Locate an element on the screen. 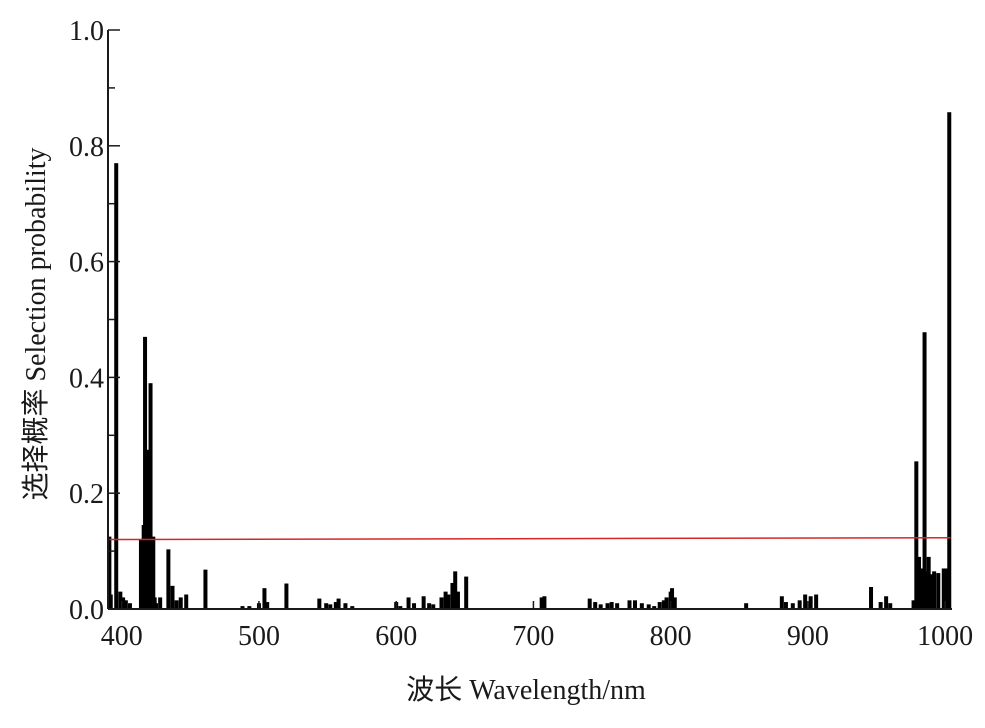  y-tick-label: 0.0 is located at coordinates (86, 610).